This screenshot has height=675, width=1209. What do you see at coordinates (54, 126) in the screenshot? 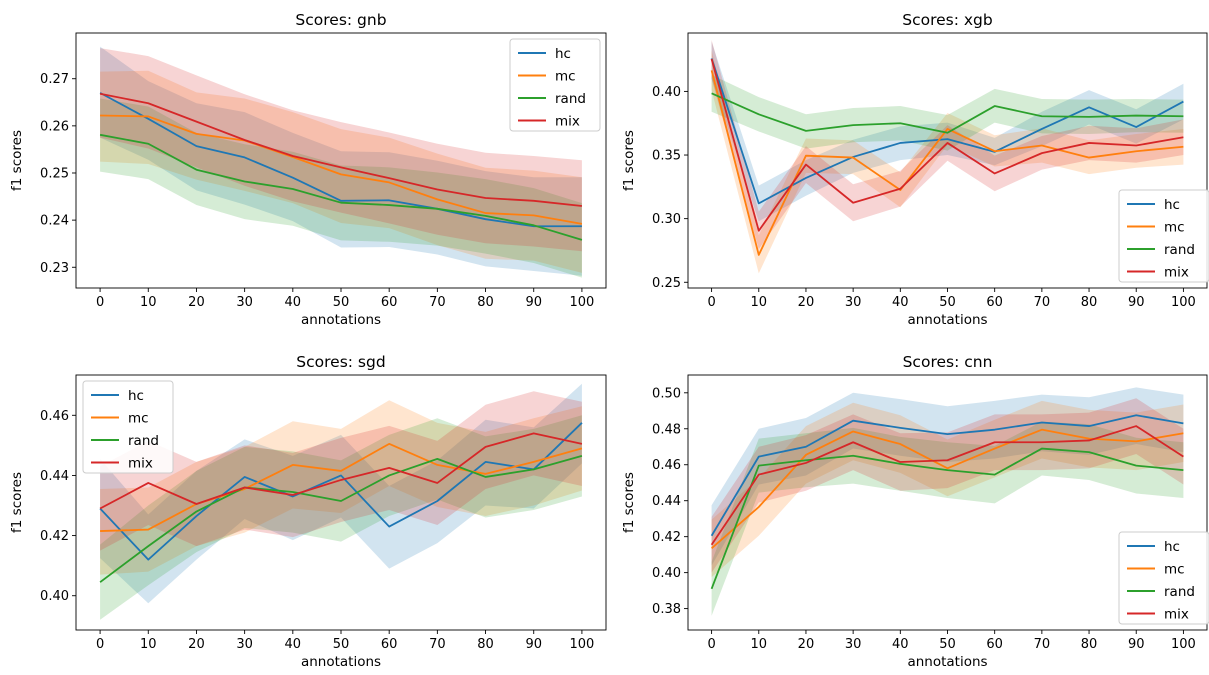
I see `y-tick-label: 0.26` at bounding box center [54, 126].